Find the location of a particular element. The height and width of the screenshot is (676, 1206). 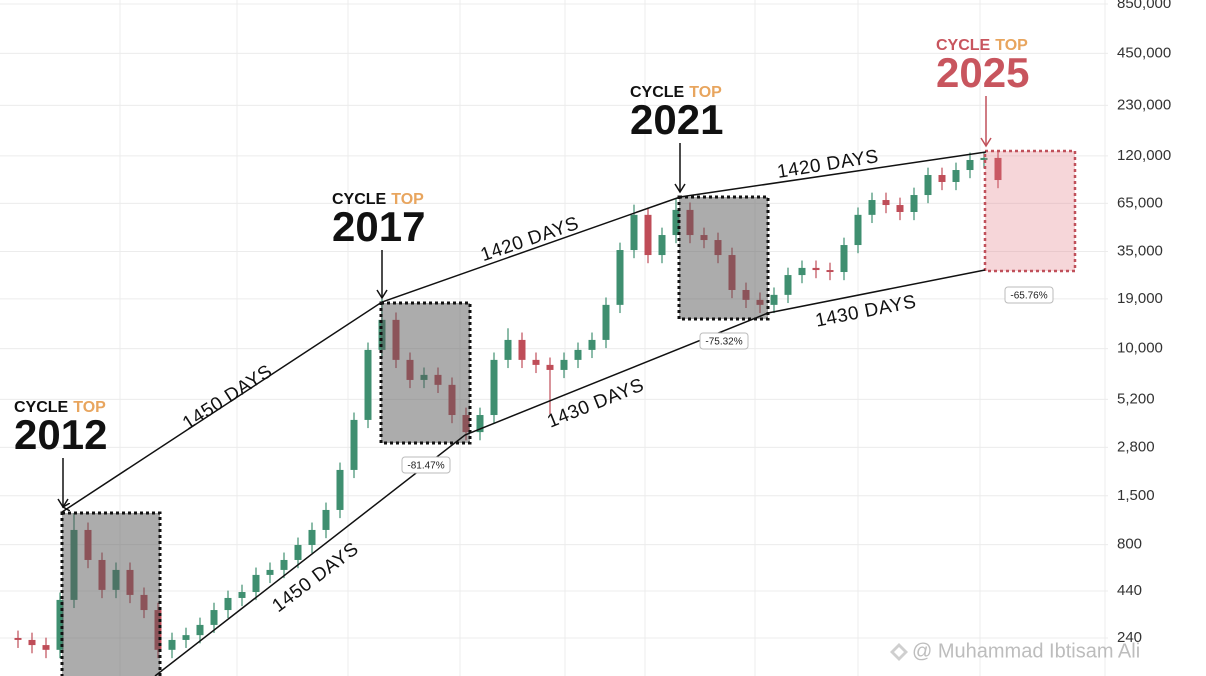

y-tick-label: 10,000 is located at coordinates (1140, 348).